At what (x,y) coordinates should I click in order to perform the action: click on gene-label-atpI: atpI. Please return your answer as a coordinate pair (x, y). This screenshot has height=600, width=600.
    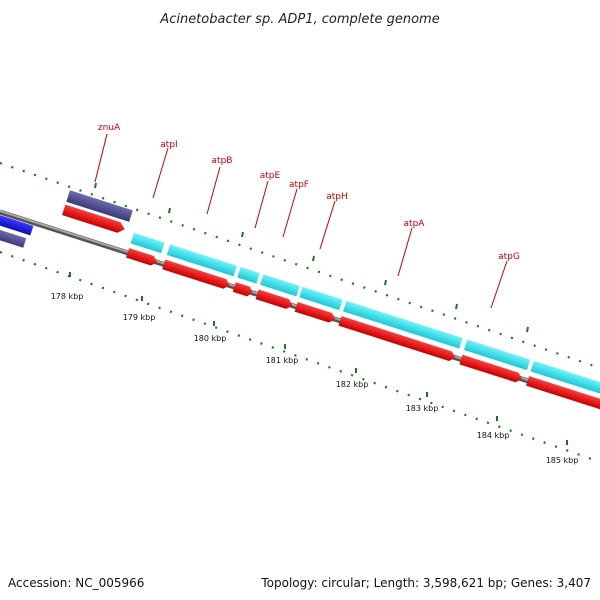
    Looking at the image, I should click on (168, 145).